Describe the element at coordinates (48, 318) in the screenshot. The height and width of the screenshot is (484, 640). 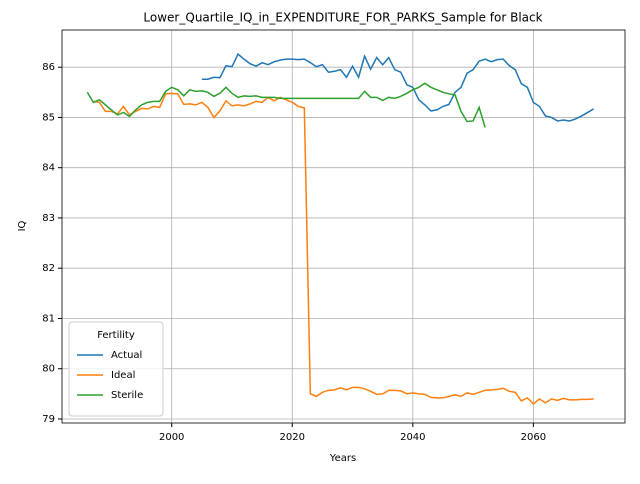
I see `y-tick-label: 81` at that location.